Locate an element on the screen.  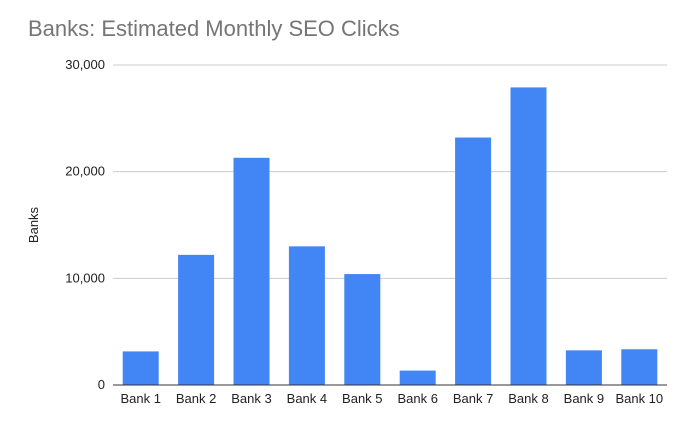
x-tick-label: Bank 10 is located at coordinates (639, 398).